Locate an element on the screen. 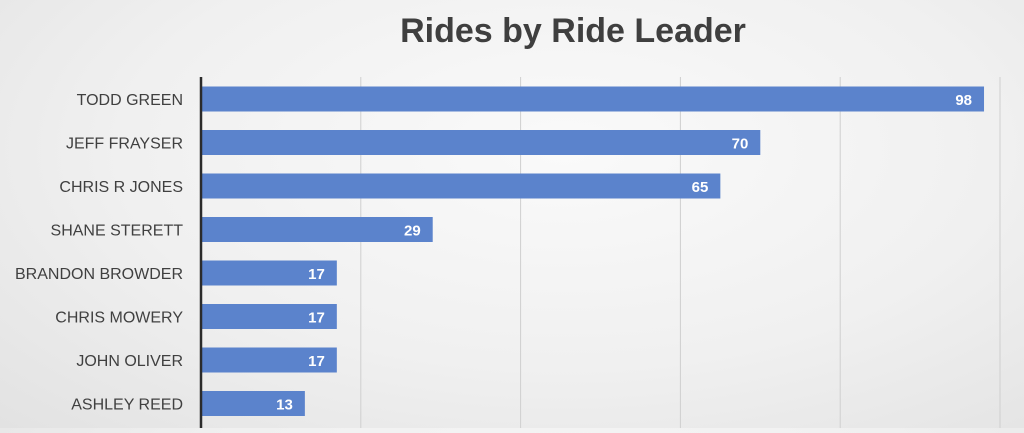 This screenshot has height=433, width=1024. data-label: 29 is located at coordinates (412, 231).